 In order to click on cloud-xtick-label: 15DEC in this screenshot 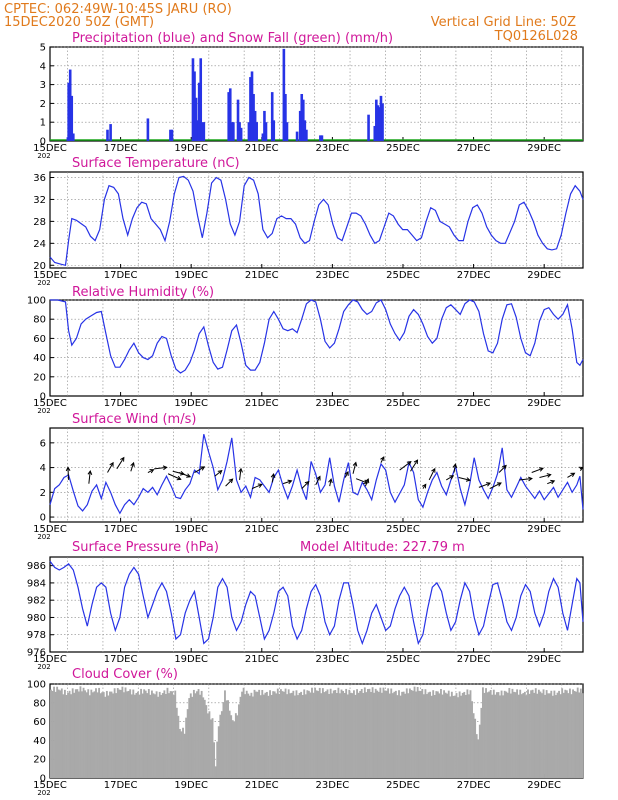, I will do `click(50, 785)`.